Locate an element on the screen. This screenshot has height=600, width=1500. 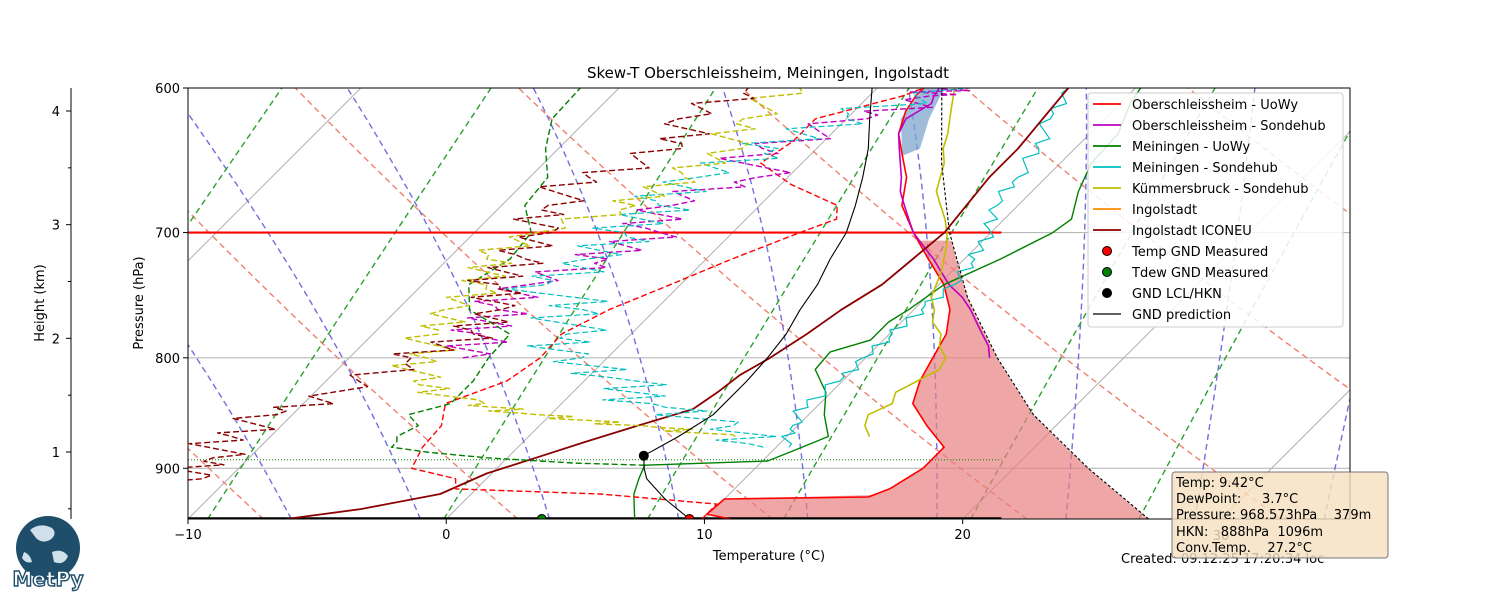
series-oberschleissheim-uowy is located at coordinates (828, 303).